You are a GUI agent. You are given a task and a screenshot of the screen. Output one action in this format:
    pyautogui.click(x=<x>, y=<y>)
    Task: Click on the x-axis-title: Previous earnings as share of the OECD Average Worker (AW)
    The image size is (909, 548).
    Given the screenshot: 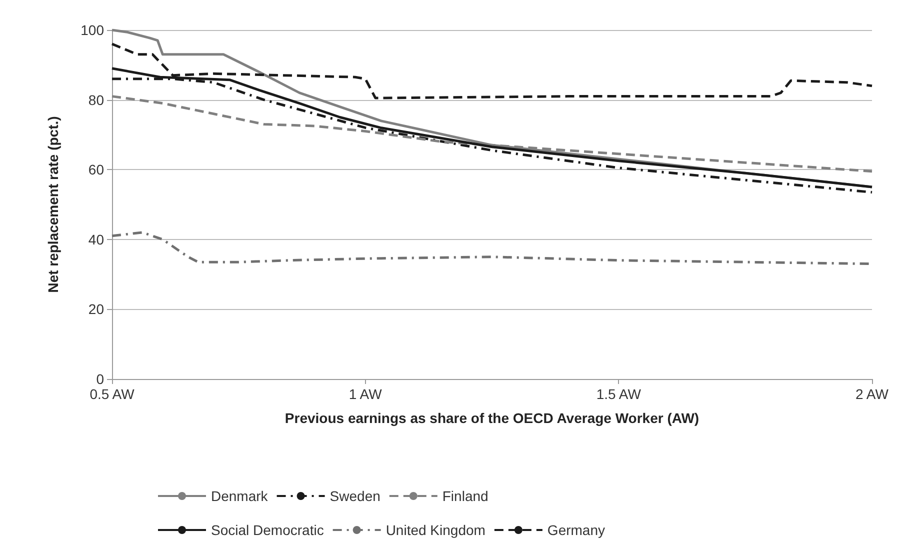 What is the action you would take?
    pyautogui.click(x=492, y=418)
    